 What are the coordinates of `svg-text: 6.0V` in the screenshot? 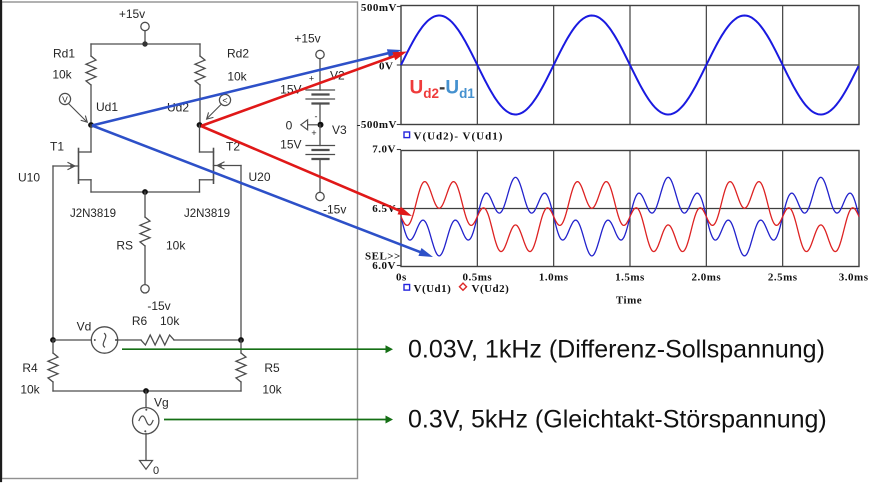 It's located at (384, 266).